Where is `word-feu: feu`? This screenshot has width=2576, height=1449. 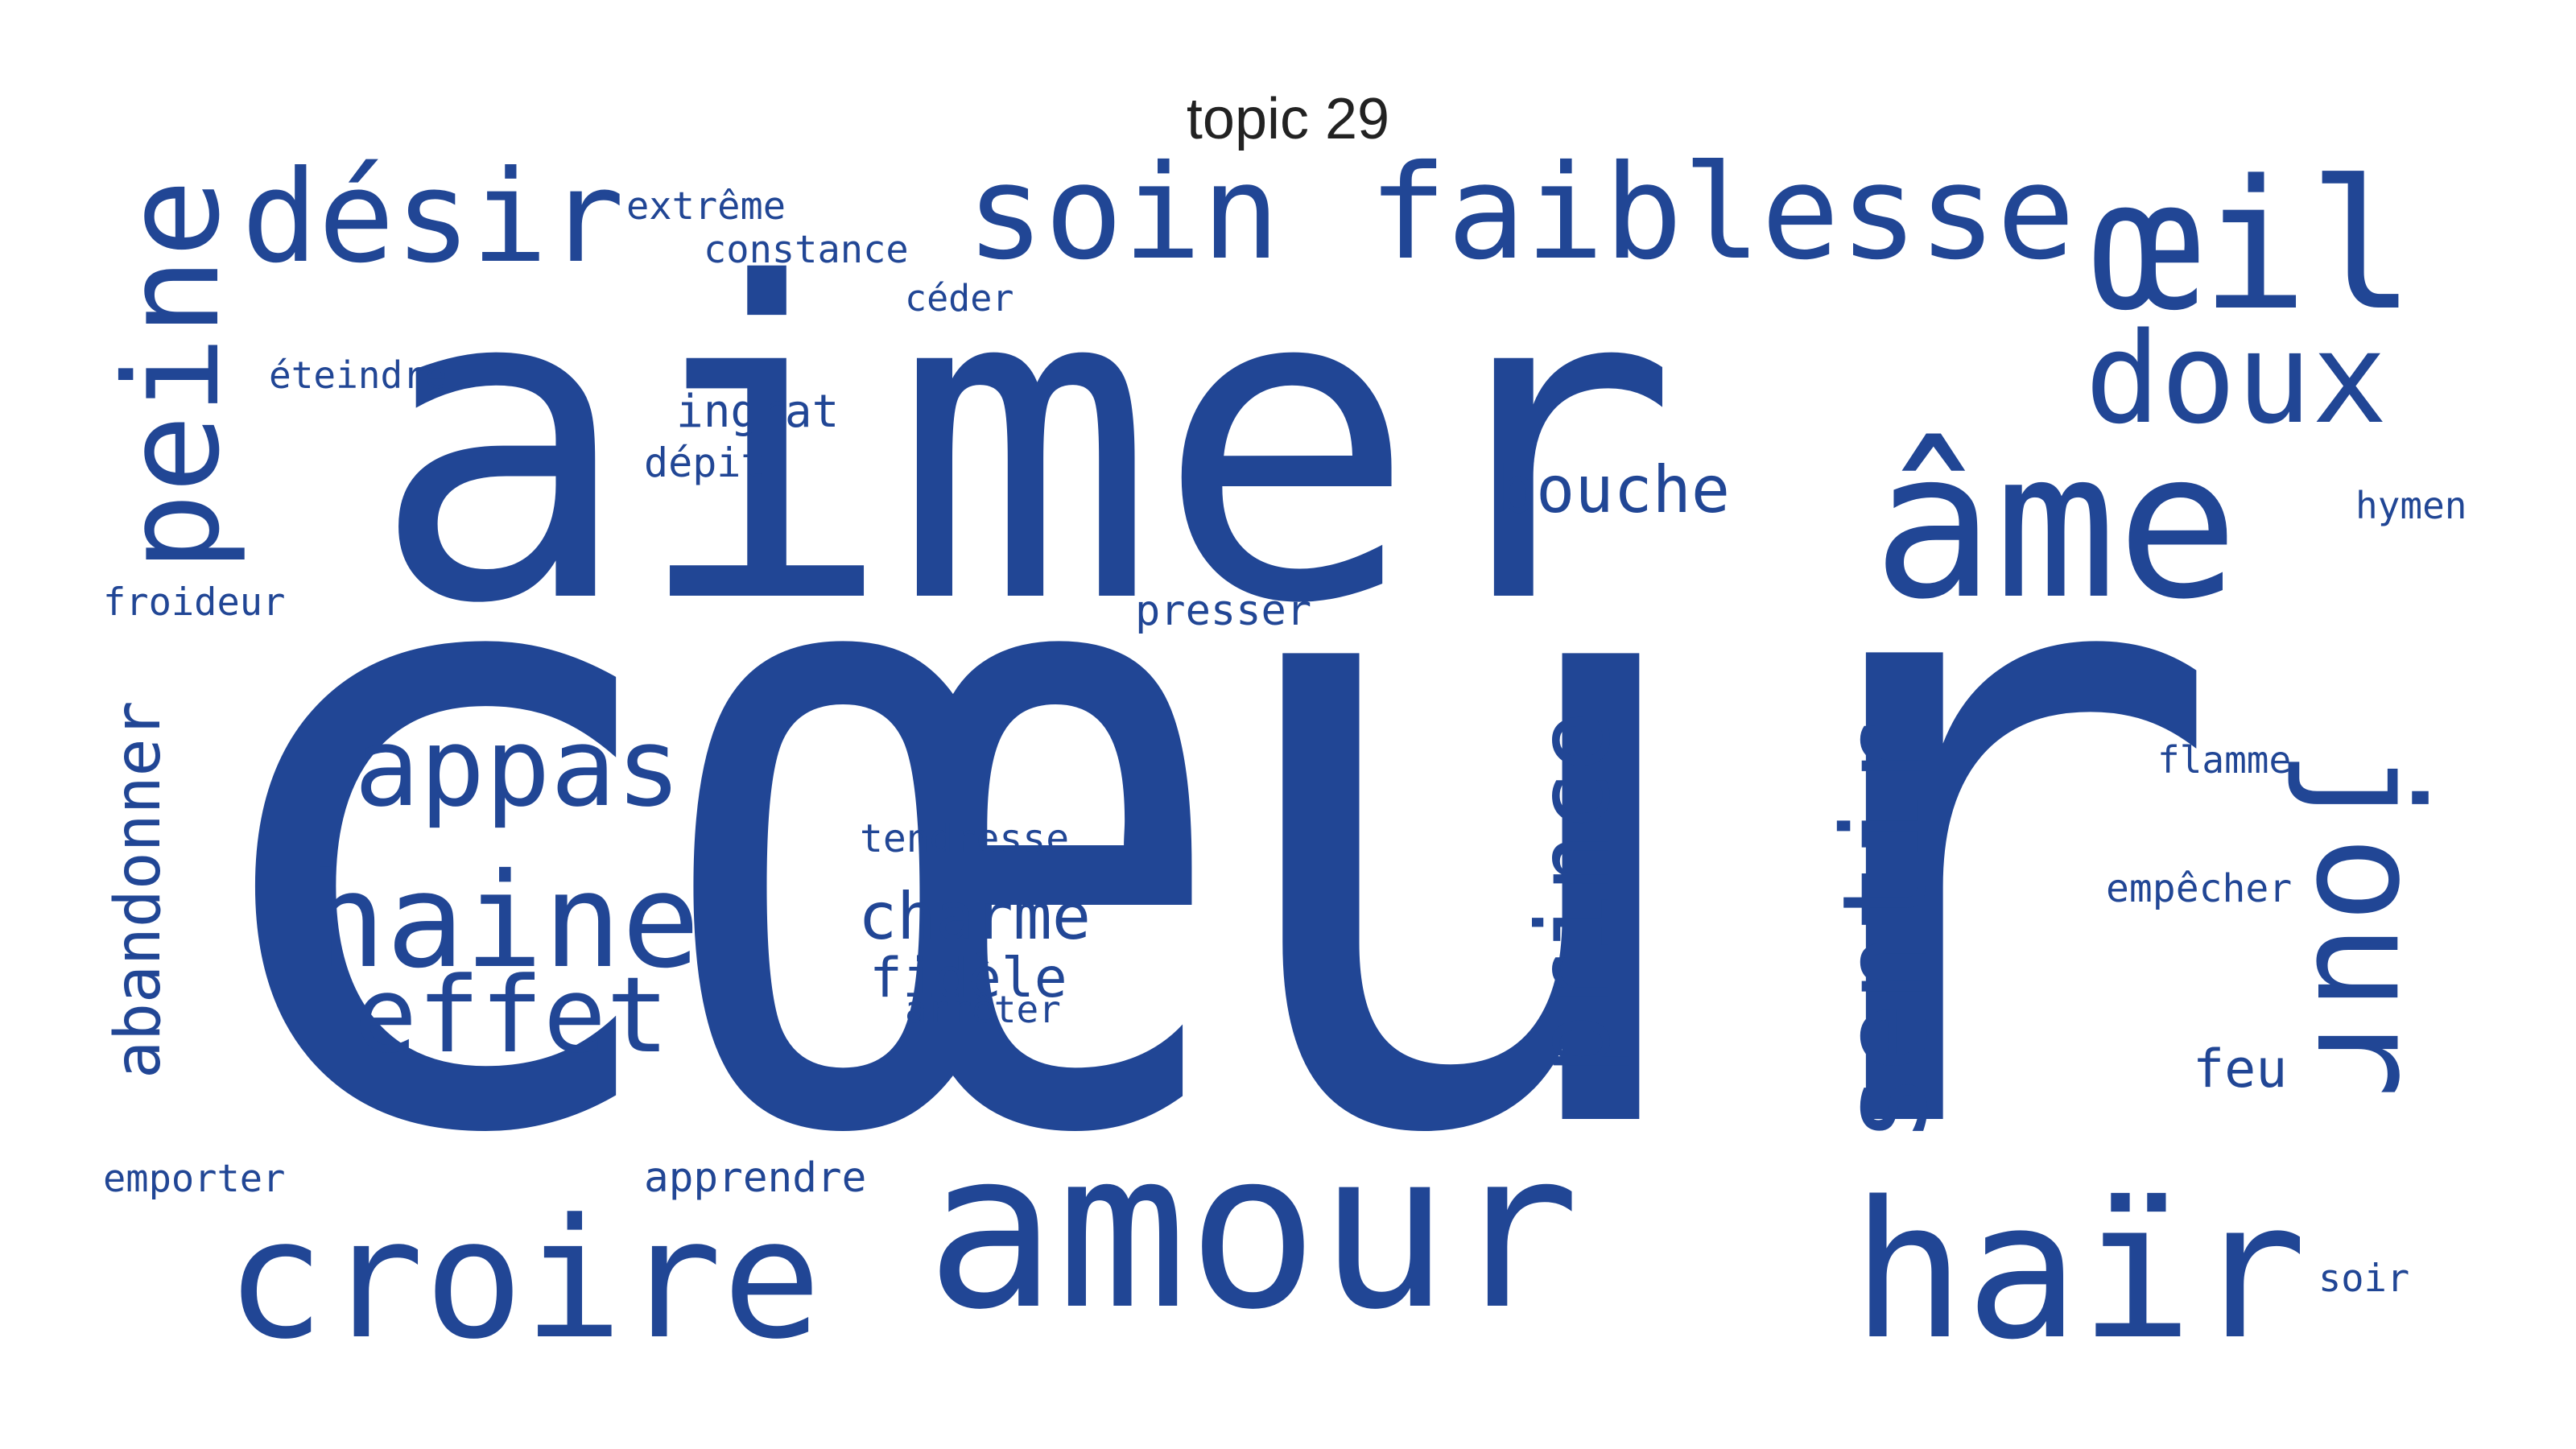
word-feu: feu is located at coordinates (2240, 1069).